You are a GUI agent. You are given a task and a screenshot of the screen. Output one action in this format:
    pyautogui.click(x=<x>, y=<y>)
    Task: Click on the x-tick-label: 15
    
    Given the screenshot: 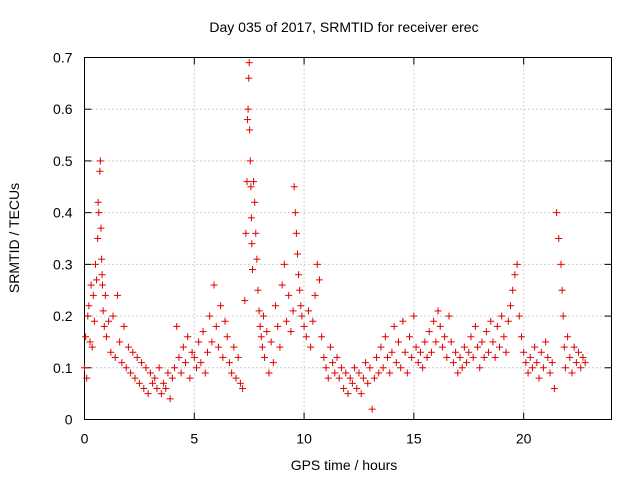 What is the action you would take?
    pyautogui.click(x=414, y=439)
    